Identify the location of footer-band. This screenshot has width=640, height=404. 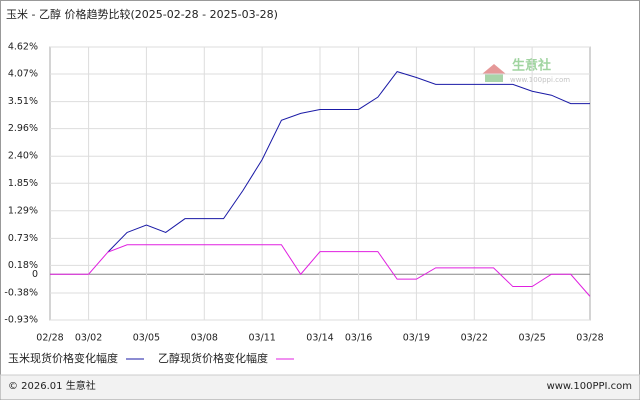
(320, 387).